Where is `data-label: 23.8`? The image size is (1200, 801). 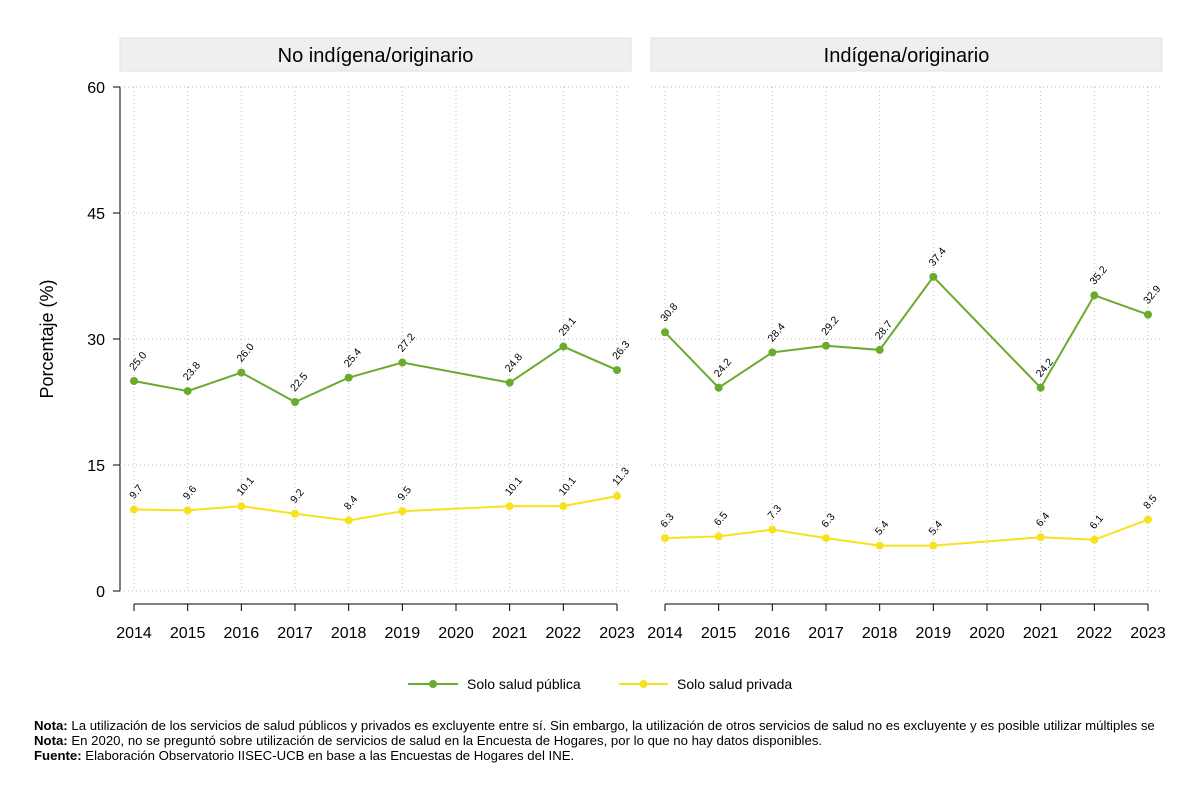 data-label: 23.8 is located at coordinates (192, 371).